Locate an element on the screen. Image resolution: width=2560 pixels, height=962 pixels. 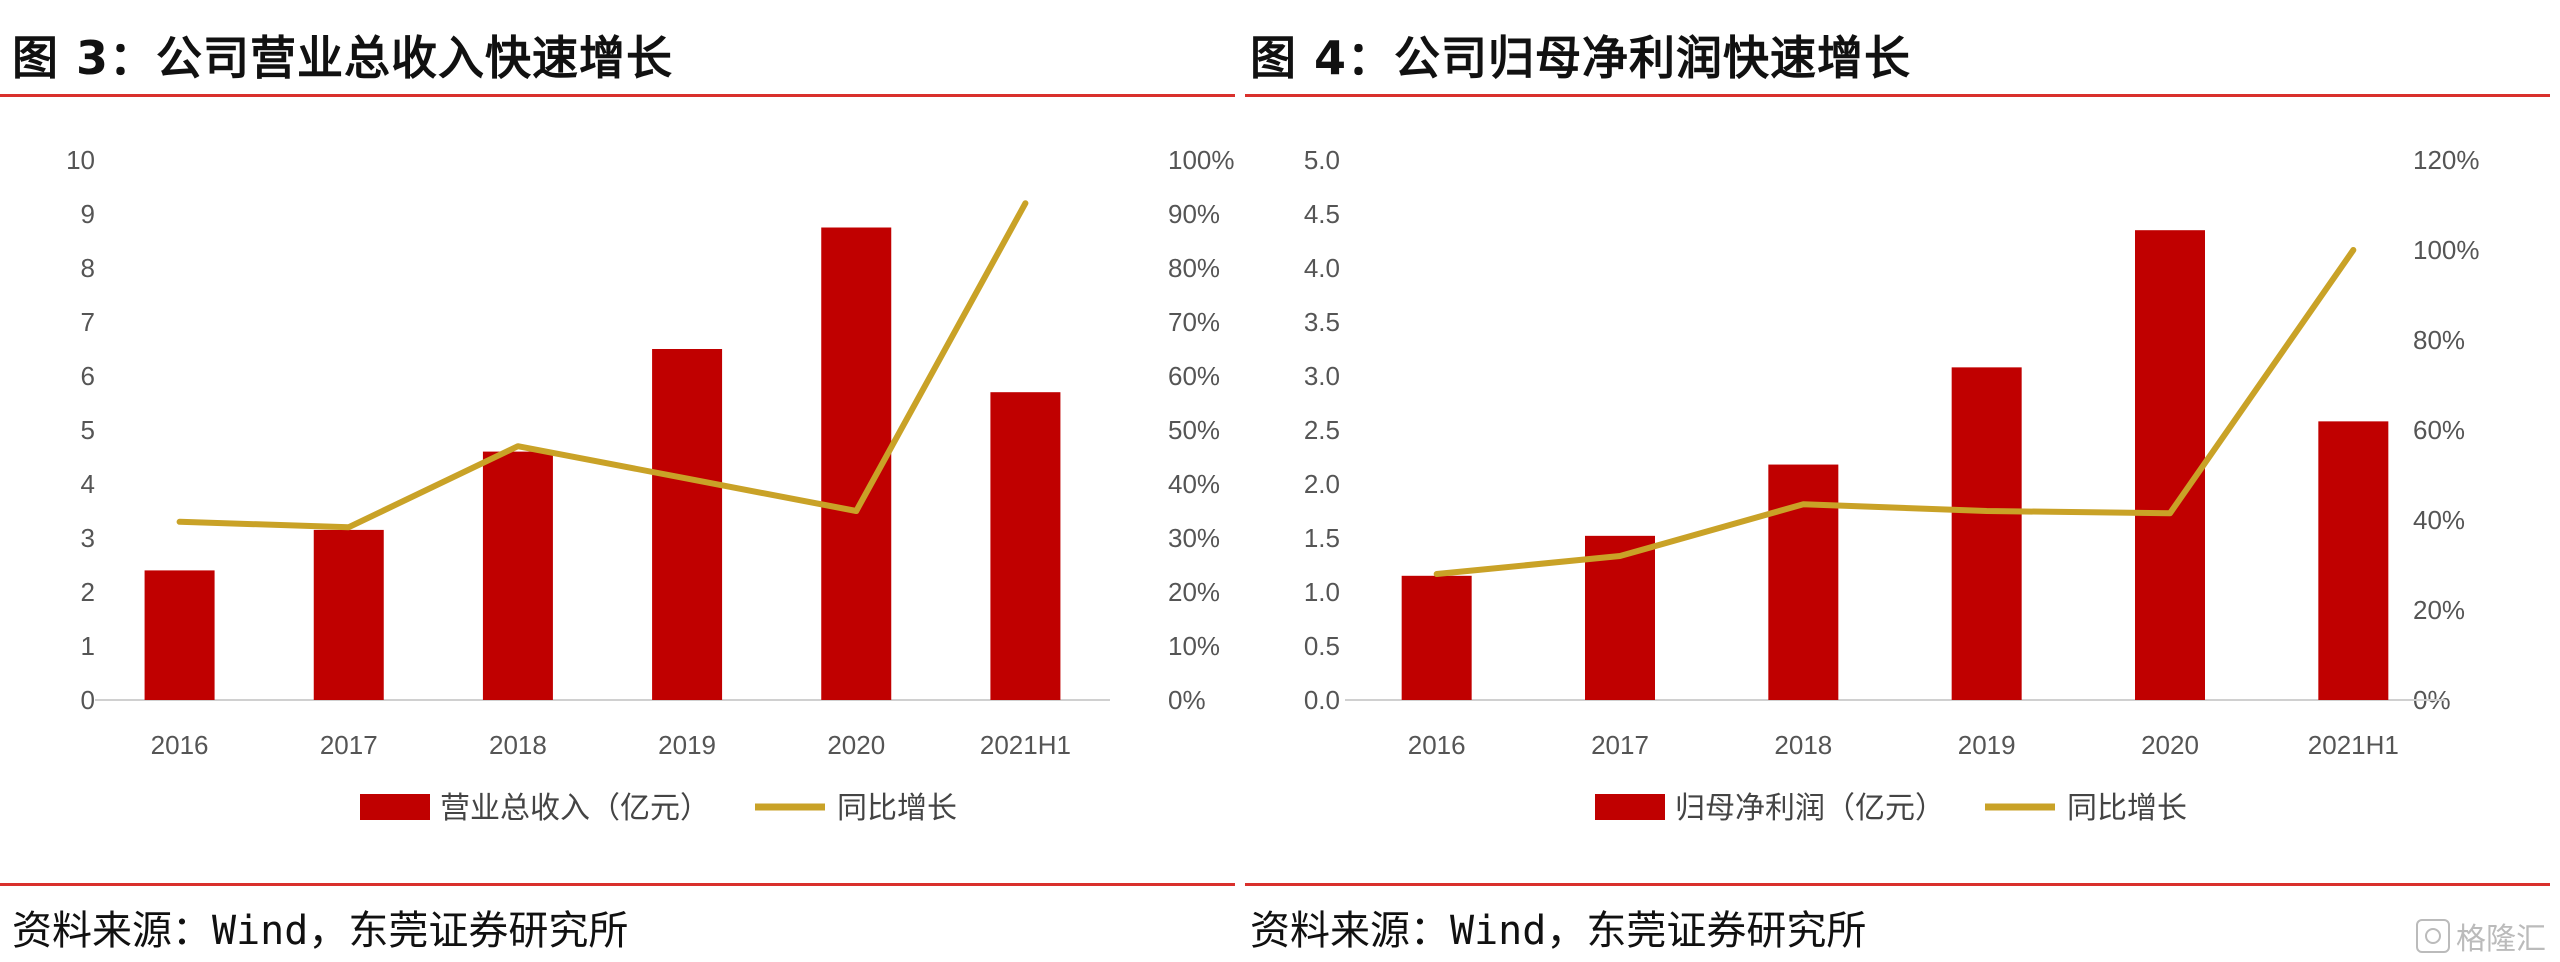
y-tick-label: 1.0 is located at coordinates (1322, 592).